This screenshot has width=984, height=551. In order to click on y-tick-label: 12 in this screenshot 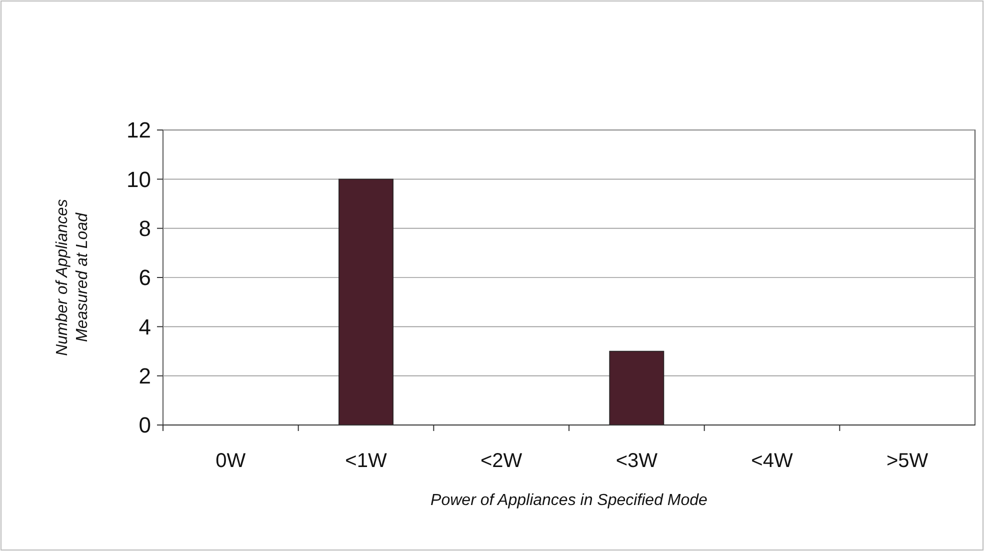, I will do `click(138, 130)`.